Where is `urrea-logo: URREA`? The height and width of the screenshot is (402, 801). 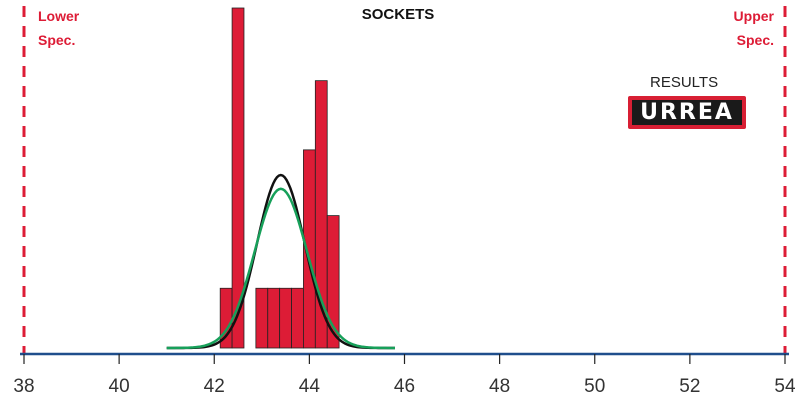 urrea-logo: URREA is located at coordinates (687, 112).